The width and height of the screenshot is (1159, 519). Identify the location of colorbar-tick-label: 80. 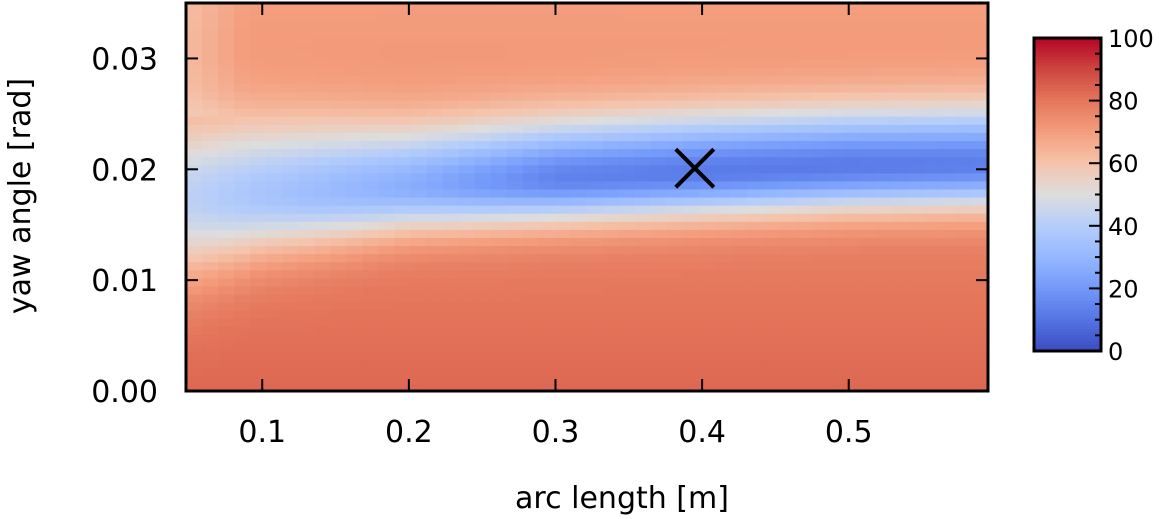
(1123, 102).